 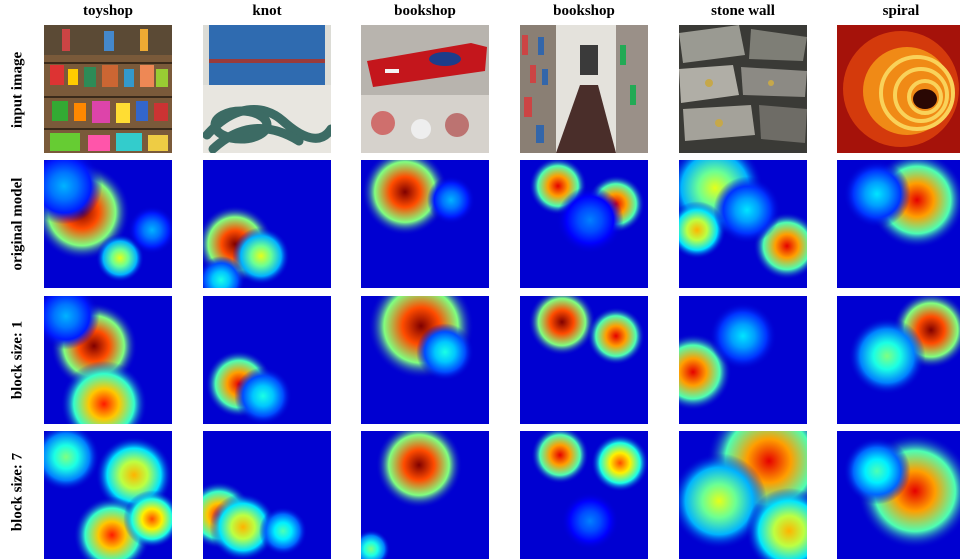 I want to click on column-title: stone wall, so click(x=743, y=11).